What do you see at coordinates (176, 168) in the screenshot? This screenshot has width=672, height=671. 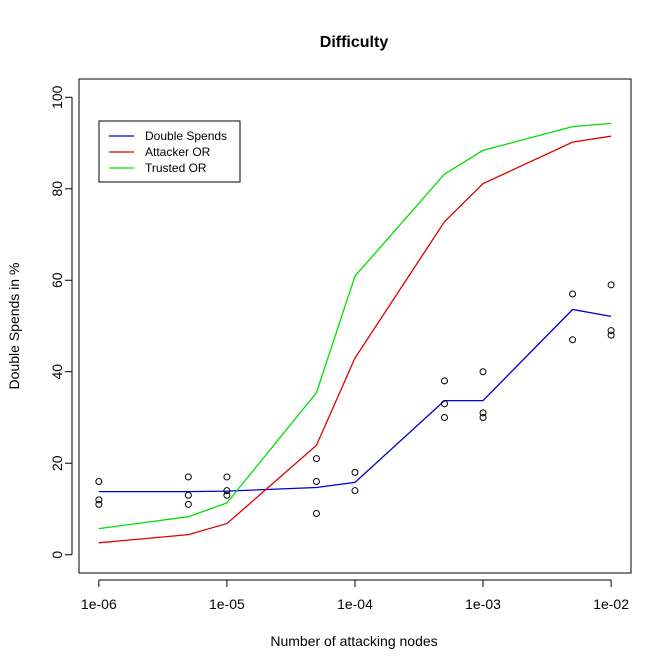 I see `legend-label: Trusted OR` at bounding box center [176, 168].